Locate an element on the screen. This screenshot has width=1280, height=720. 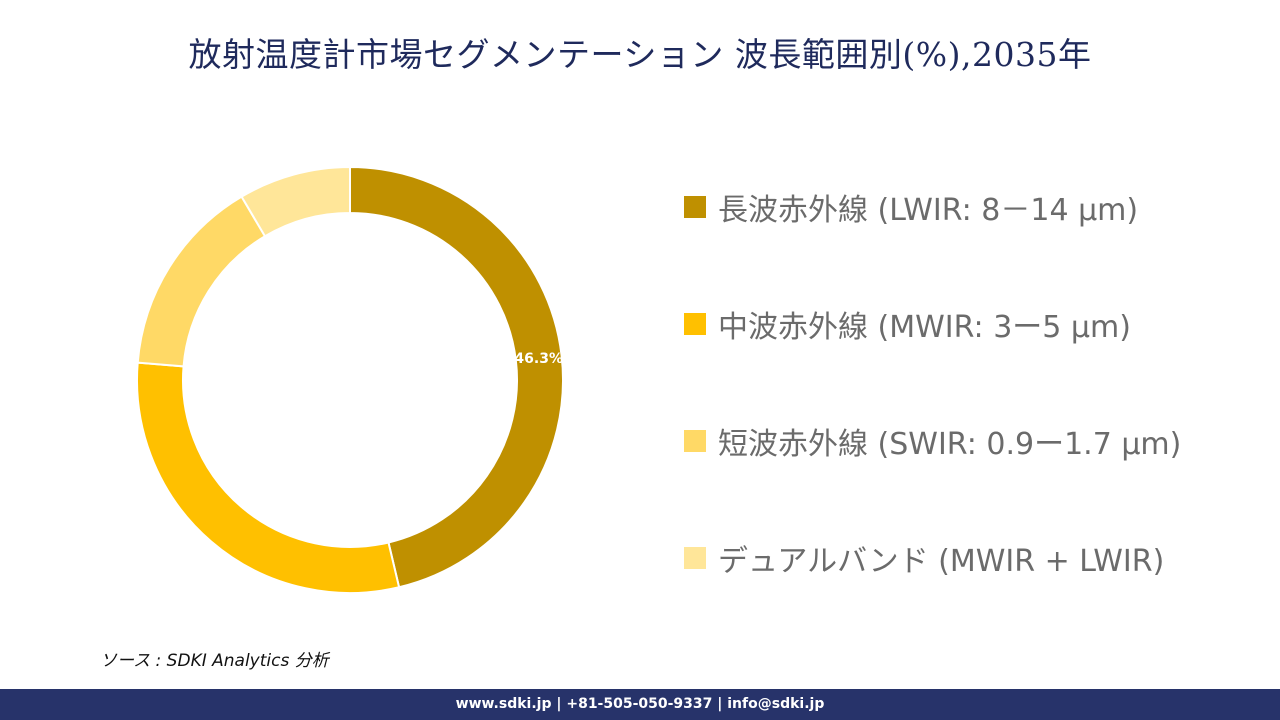
legend-label: 短波赤外線 (SWIR: 0.9ー1.7 µm) is located at coordinates (950, 444).